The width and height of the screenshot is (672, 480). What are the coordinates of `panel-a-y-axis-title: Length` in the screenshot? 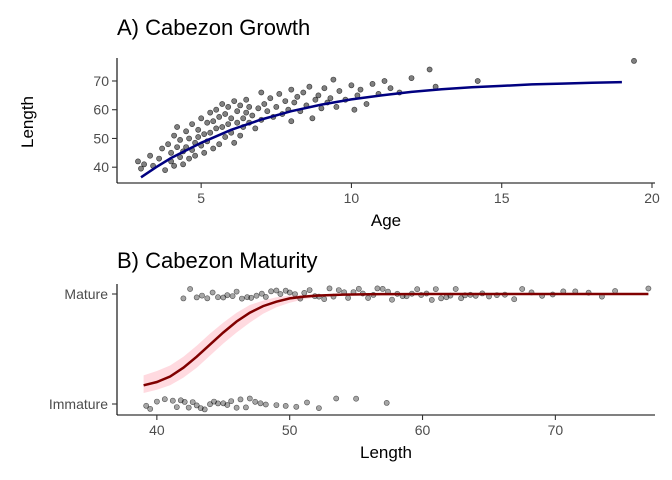 It's located at (27, 122).